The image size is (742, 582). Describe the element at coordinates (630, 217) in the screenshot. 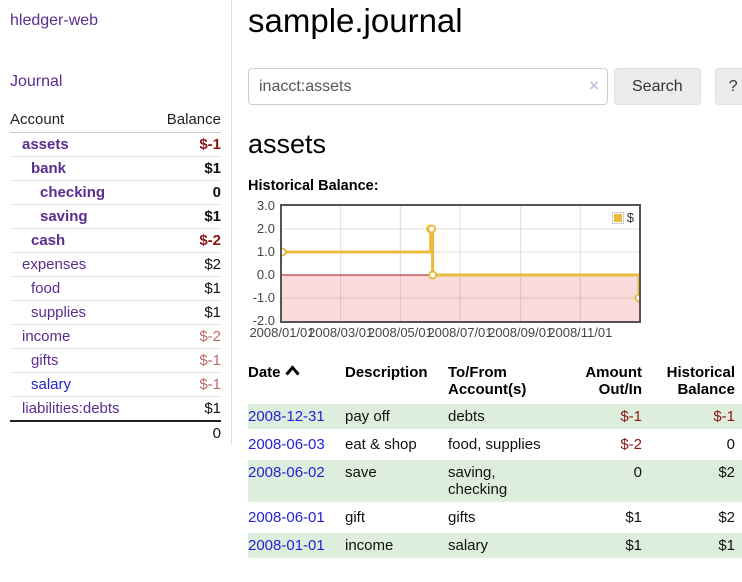

I see `legend-label: $` at that location.